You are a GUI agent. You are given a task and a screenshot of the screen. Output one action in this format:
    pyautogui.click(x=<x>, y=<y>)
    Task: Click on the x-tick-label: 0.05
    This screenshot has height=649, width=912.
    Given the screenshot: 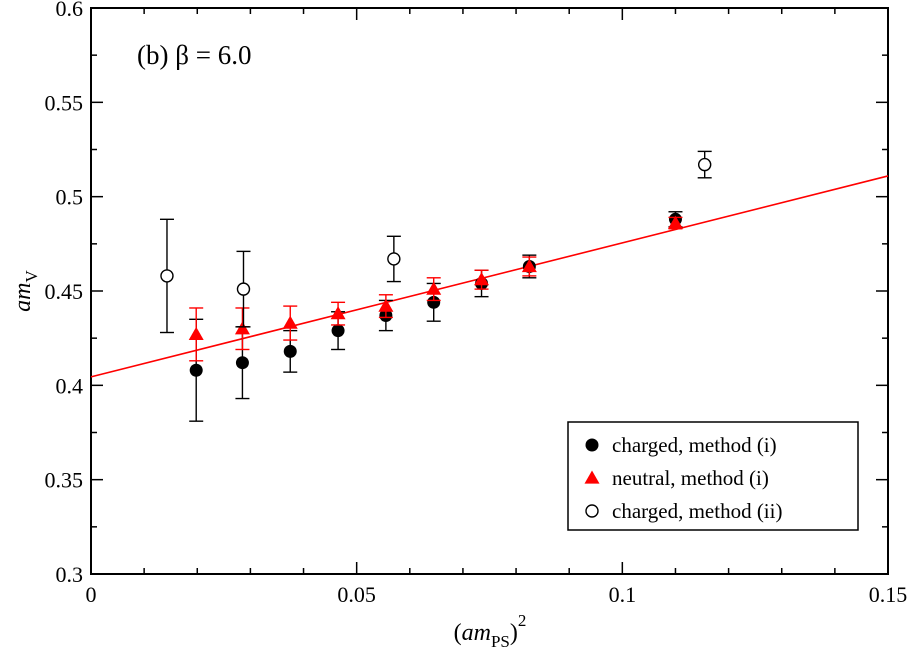 What is the action you would take?
    pyautogui.click(x=356, y=594)
    